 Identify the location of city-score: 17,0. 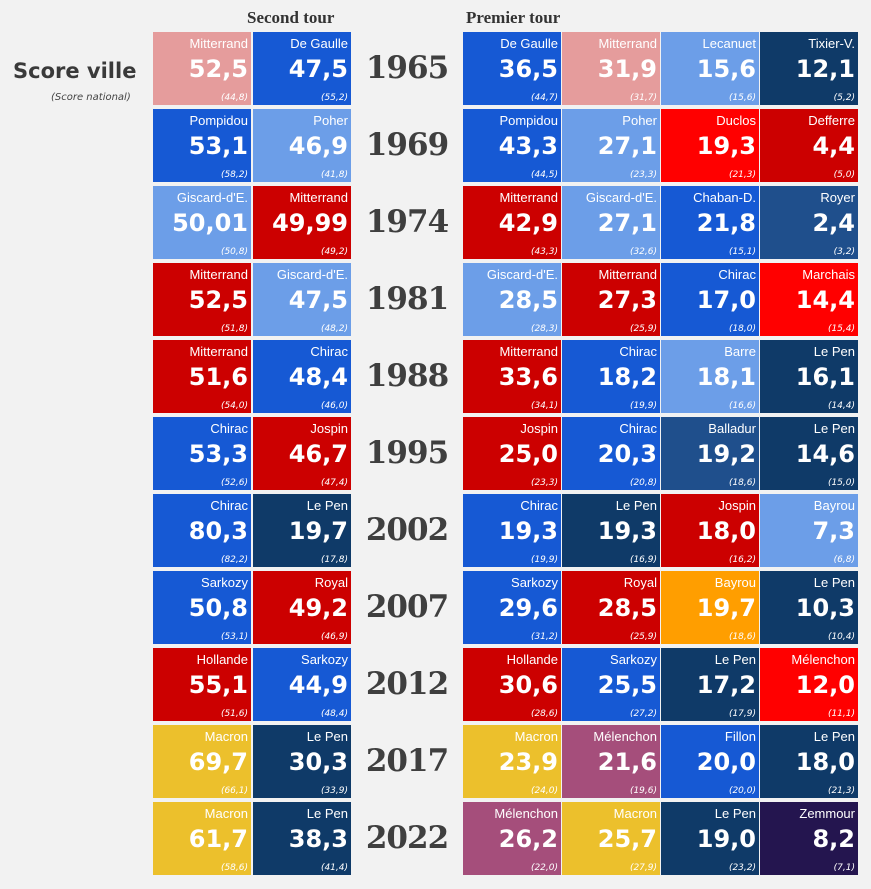
(726, 300).